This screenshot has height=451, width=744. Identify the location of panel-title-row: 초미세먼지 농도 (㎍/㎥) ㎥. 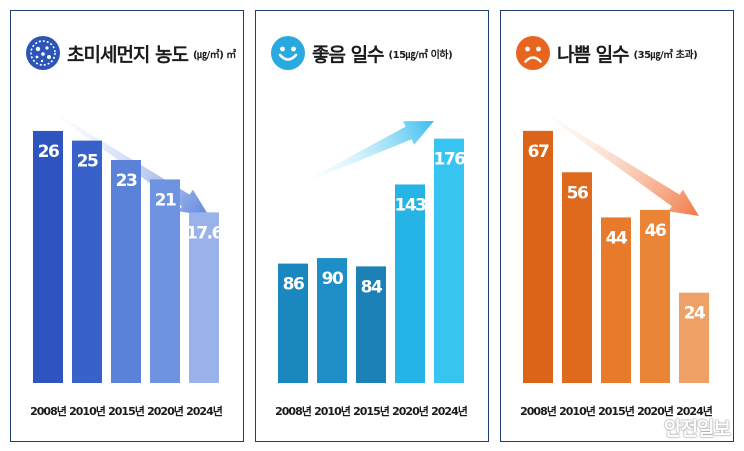
(130, 53).